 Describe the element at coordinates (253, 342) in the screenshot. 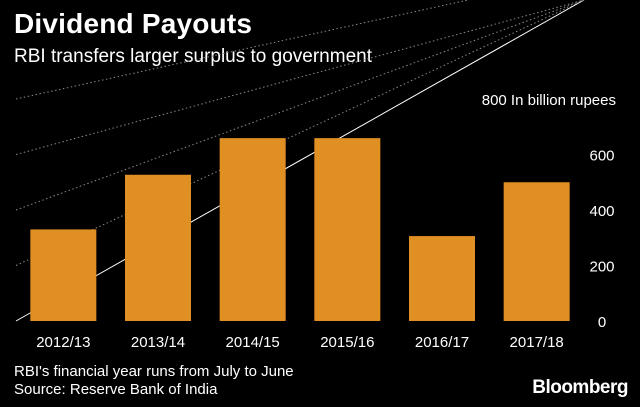

I see `x-tick-label: 2014/15` at that location.